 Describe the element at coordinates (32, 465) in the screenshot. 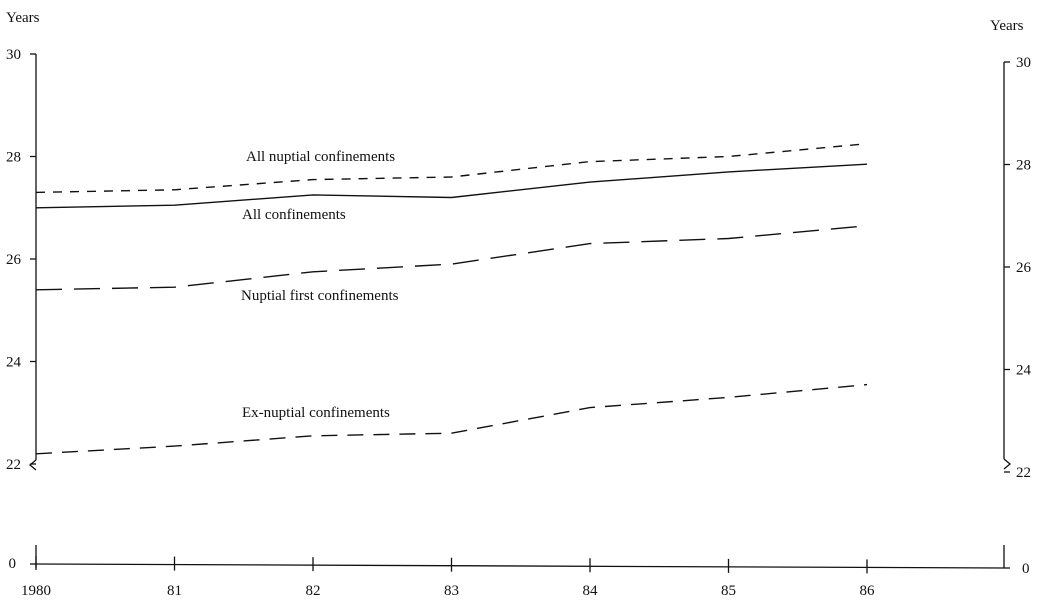

I see `left-axis-break` at that location.